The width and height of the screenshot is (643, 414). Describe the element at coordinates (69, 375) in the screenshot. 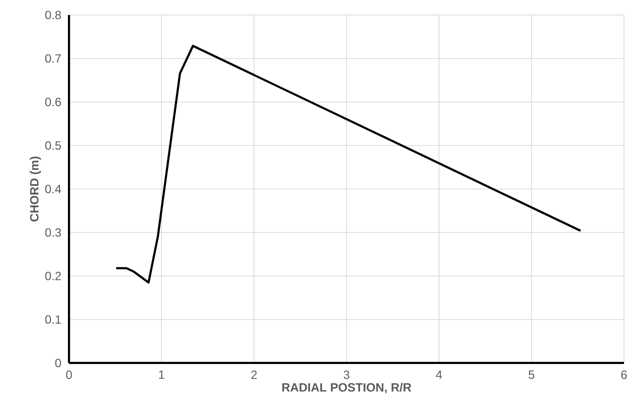

I see `x-tick-label: 0` at that location.